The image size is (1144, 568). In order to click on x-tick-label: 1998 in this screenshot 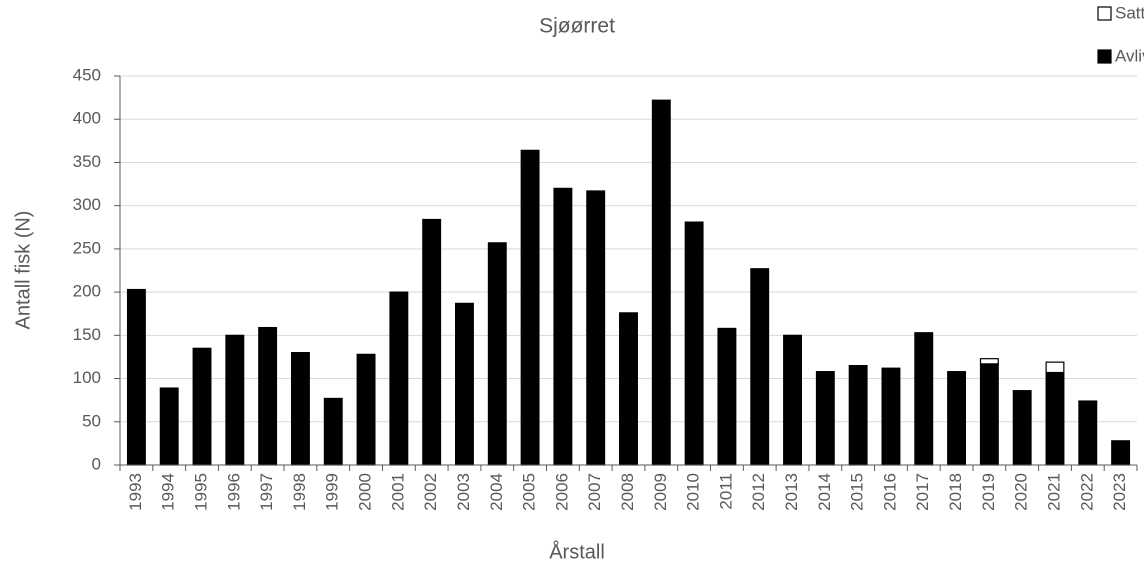, I will do `click(299, 492)`.